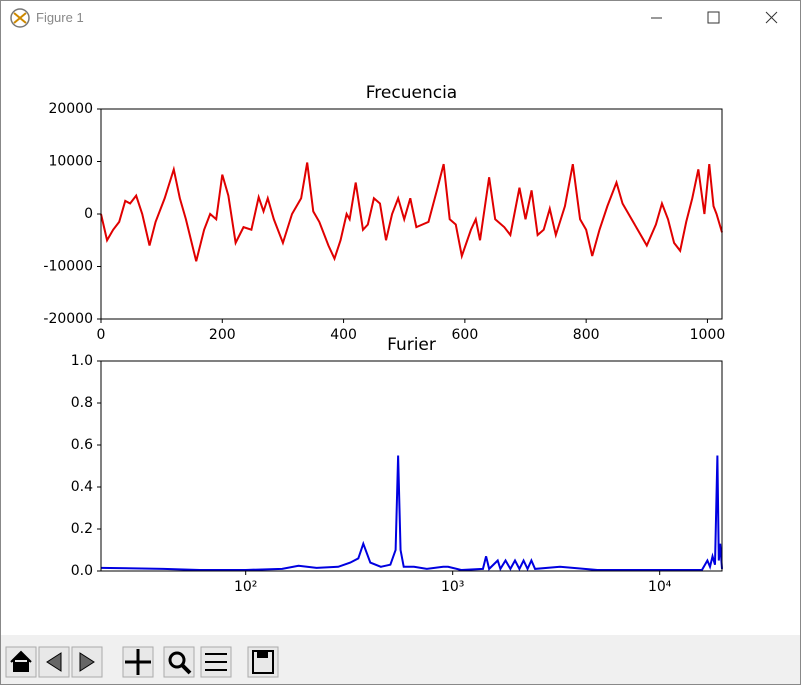 The width and height of the screenshot is (801, 688). Describe the element at coordinates (101, 335) in the screenshot. I see `x-tick-label: 0` at that location.